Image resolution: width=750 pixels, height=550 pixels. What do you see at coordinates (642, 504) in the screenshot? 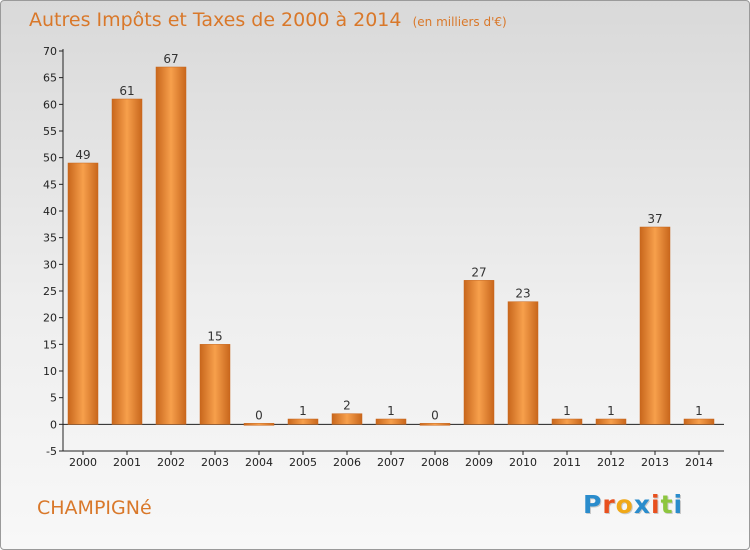
I see `logo-letter: x` at bounding box center [642, 504].